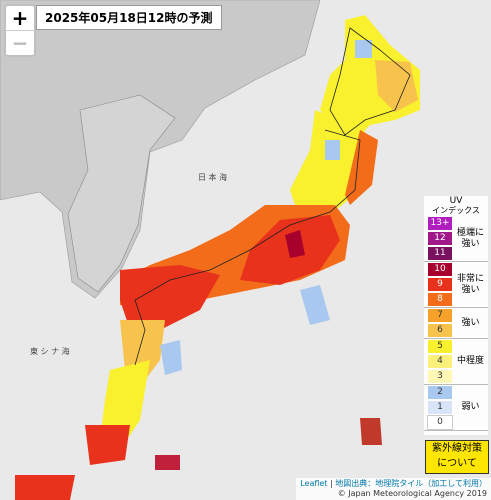 This screenshot has height=500, width=491. Describe the element at coordinates (440, 422) in the screenshot. I see `legend-level: 0` at that location.